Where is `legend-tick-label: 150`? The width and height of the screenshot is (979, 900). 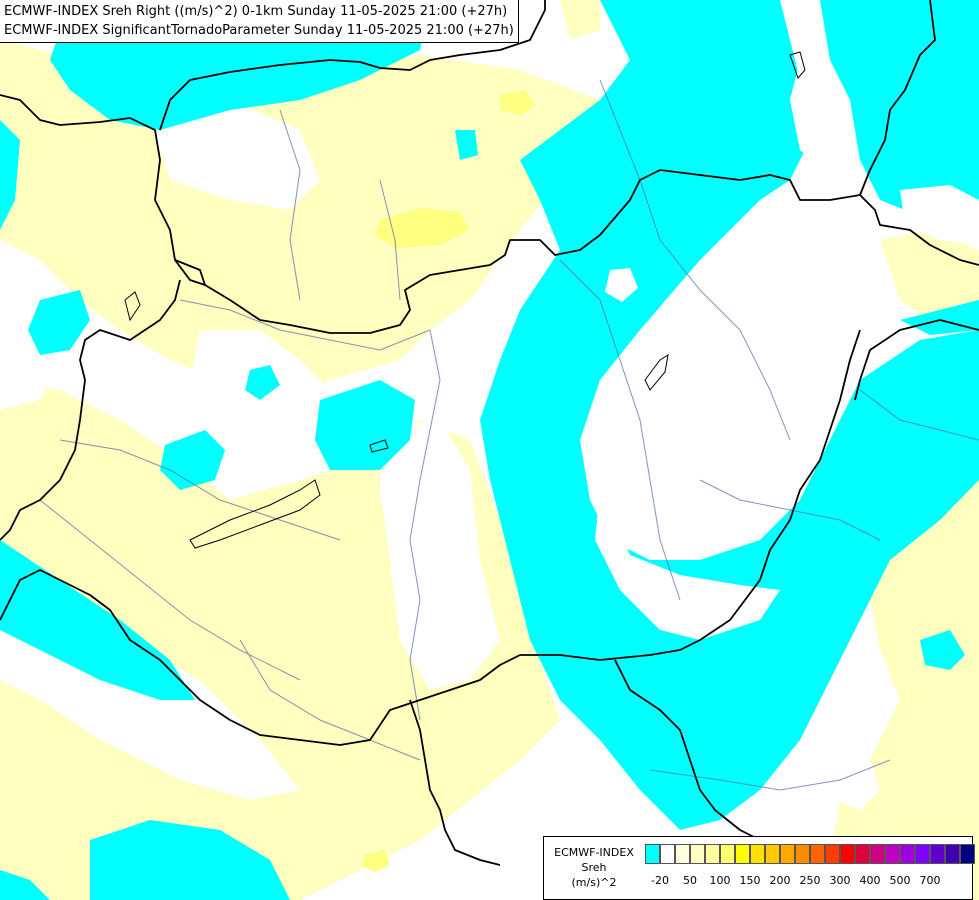 legend-tick-label: 150 is located at coordinates (750, 880).